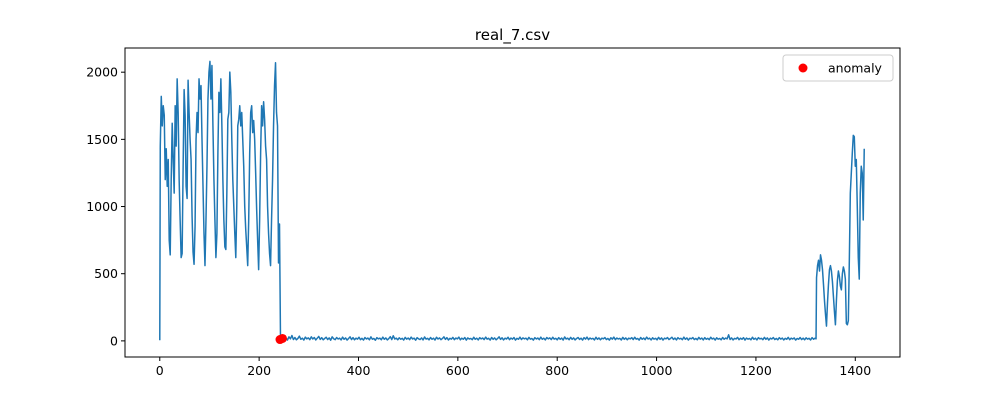  I want to click on x-tick-label: 200, so click(259, 370).